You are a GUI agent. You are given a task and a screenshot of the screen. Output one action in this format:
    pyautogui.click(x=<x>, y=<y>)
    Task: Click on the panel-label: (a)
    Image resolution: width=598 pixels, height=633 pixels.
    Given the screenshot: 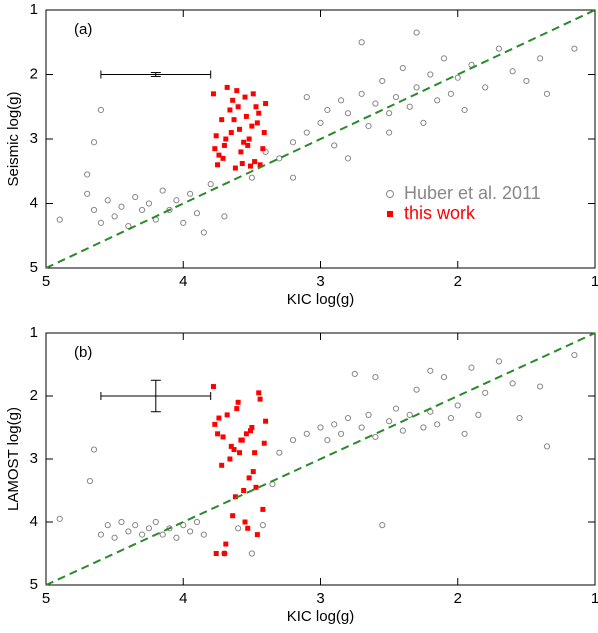 What is the action you would take?
    pyautogui.click(x=83, y=29)
    